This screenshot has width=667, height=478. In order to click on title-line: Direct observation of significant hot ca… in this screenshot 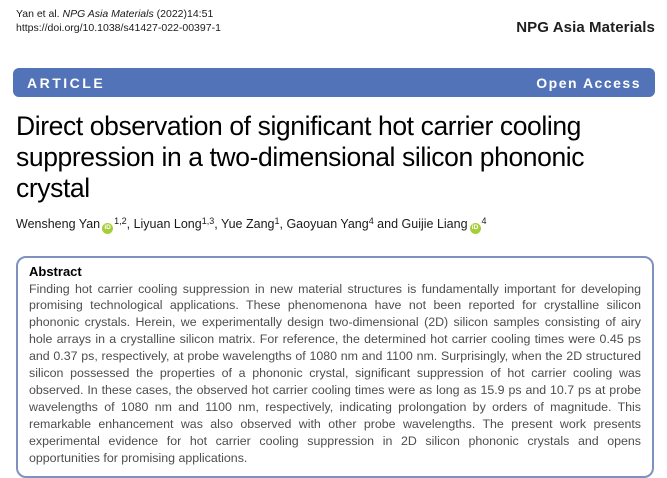, I will do `click(335, 126)`.